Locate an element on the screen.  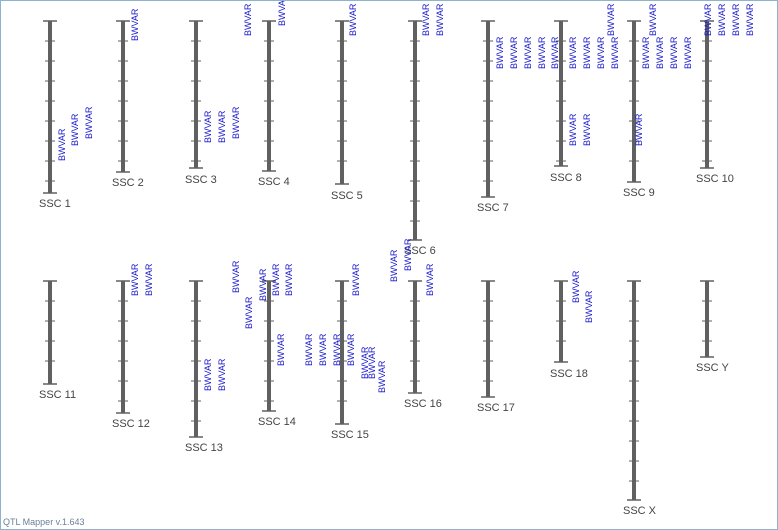
chromosome-ssc-13: SSC 13 BWVAR BWVAR BWVAR is located at coordinates (213, 357).